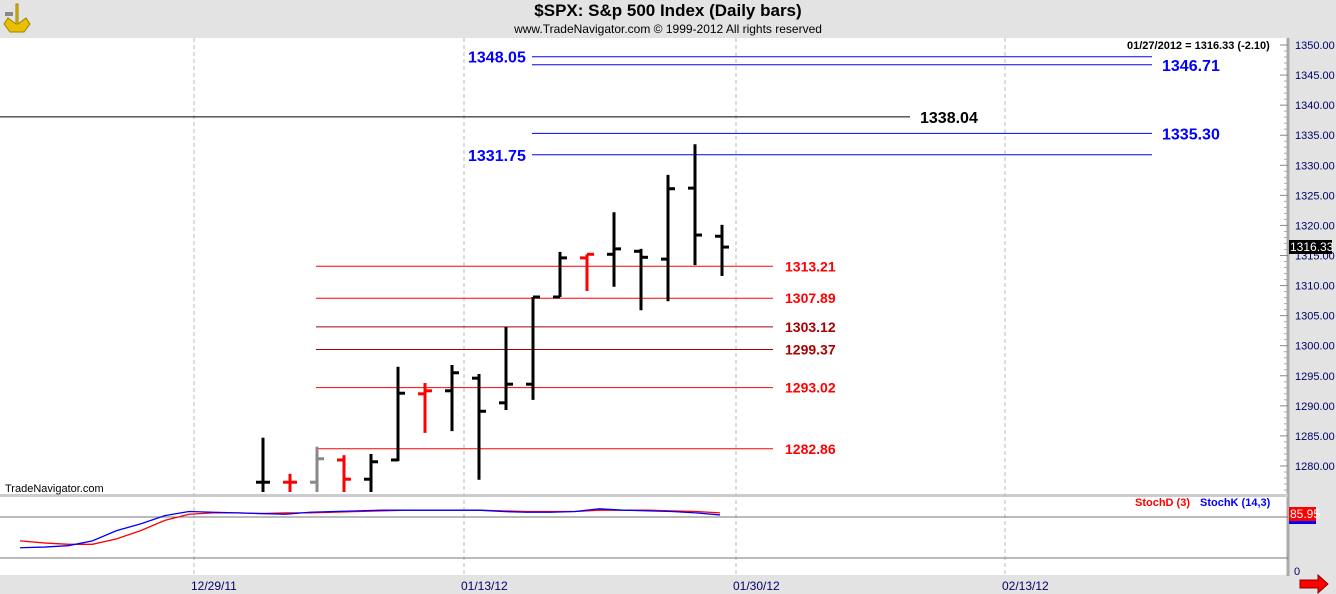  I want to click on stoch-last-label: 85.95, so click(1305, 514).